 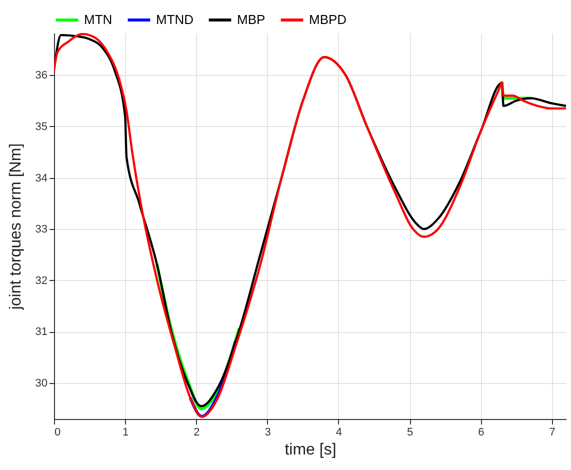 What do you see at coordinates (481, 432) in the screenshot?
I see `x-tick-label: 6` at bounding box center [481, 432].